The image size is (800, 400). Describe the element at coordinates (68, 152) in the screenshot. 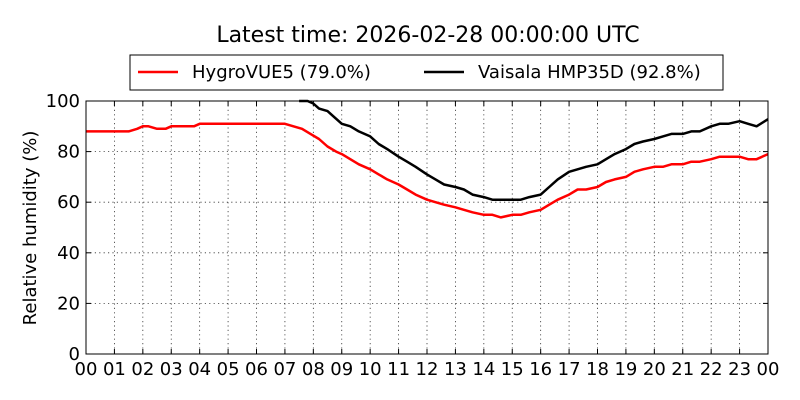

I see `y-tick-label: 80` at that location.